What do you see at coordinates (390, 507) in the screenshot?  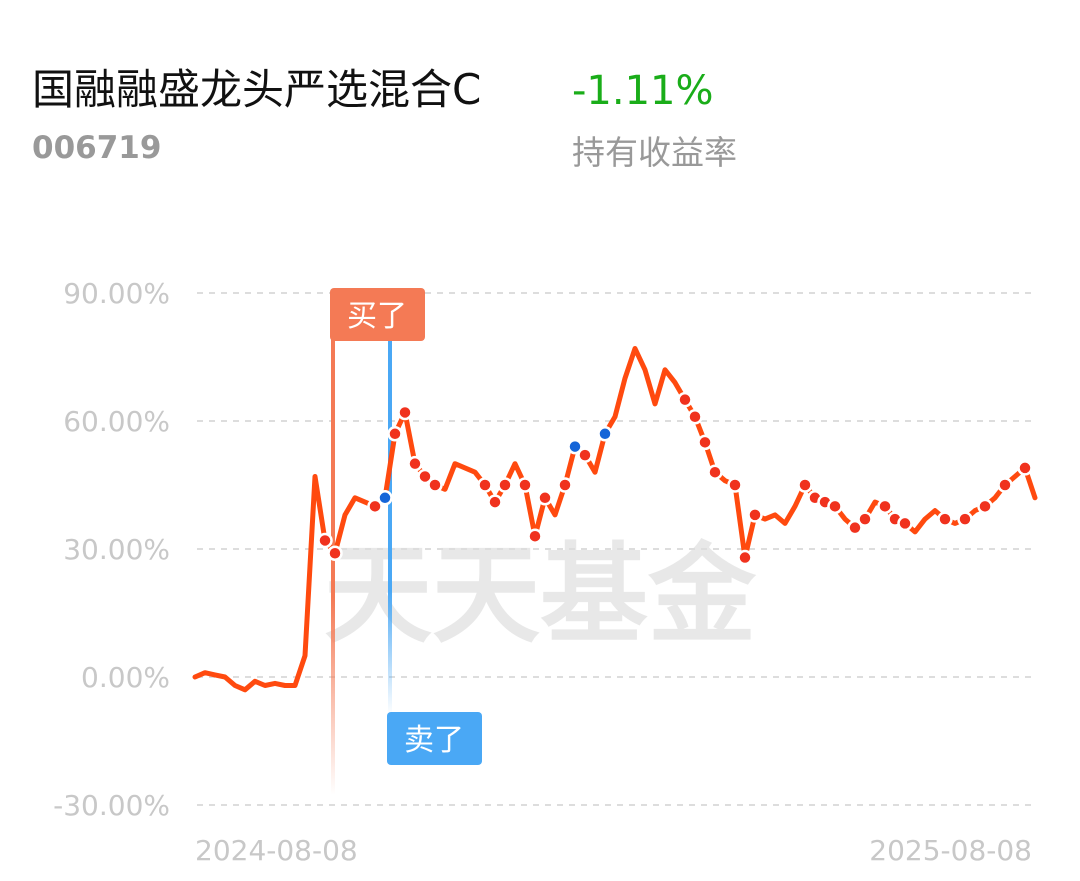 I see `annotation-line` at bounding box center [390, 507].